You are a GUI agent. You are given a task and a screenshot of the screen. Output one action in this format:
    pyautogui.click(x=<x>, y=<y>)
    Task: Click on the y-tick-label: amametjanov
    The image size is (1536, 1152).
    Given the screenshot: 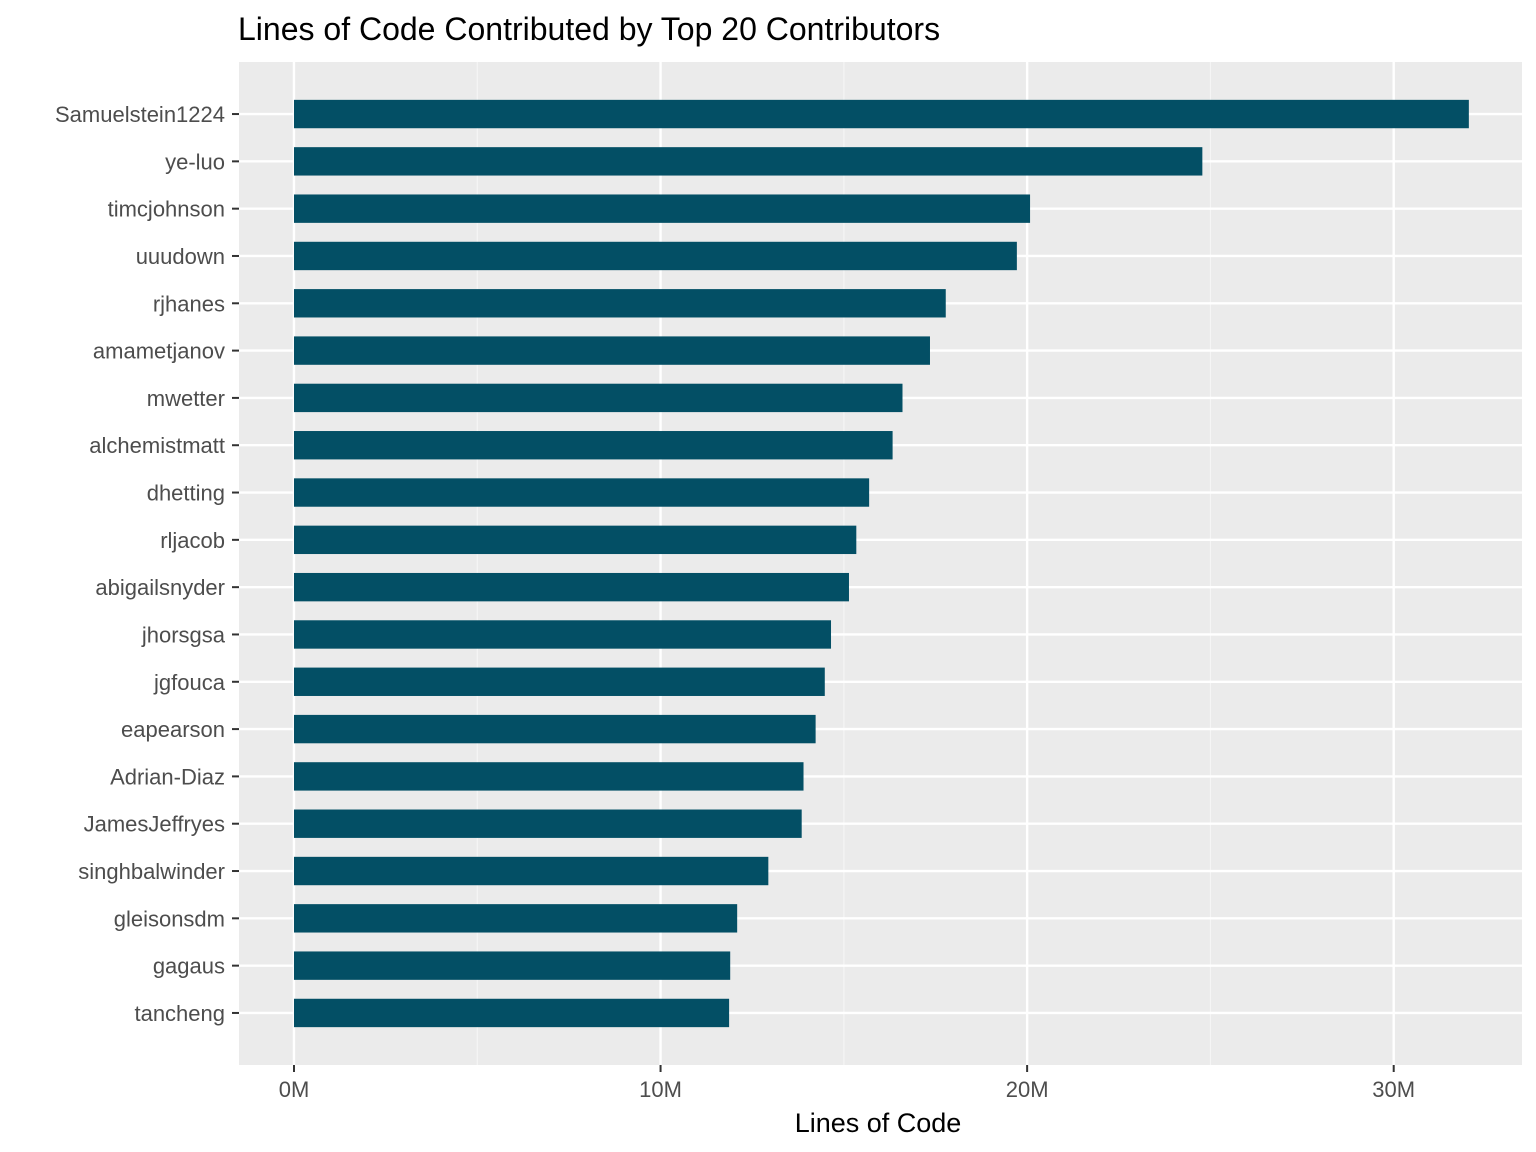 What is the action you would take?
    pyautogui.click(x=159, y=351)
    